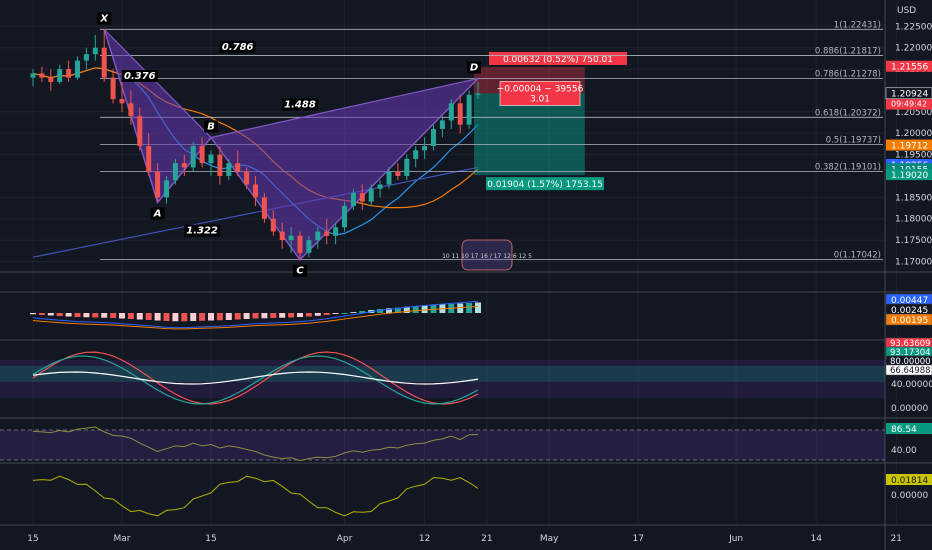 The image size is (932, 550). I want to click on target-info-box, so click(545, 184).